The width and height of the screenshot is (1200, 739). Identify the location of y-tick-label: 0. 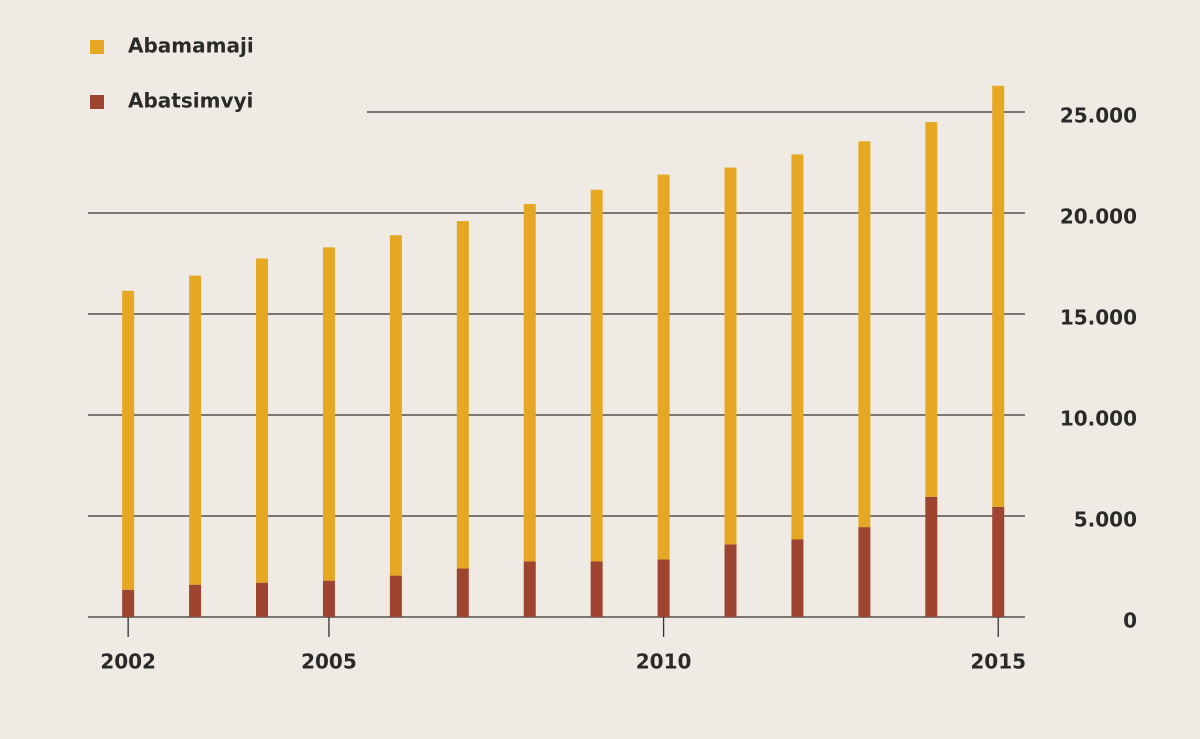
(1130, 621).